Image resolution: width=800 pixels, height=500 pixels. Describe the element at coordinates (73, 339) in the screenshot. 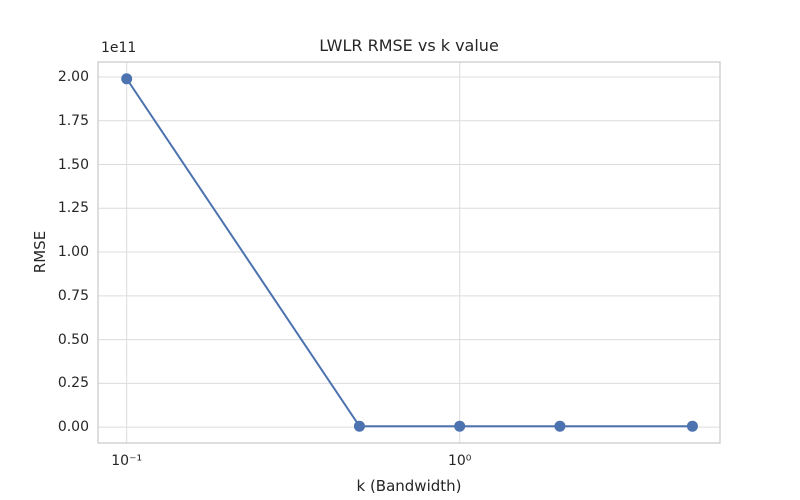

I see `y-tick-label: 0.50` at that location.